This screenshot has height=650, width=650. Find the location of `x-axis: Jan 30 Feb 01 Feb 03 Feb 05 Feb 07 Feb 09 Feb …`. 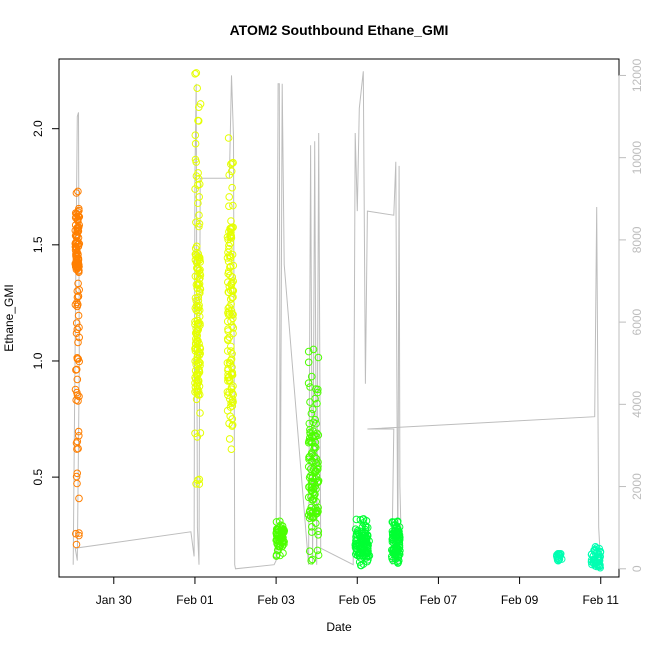

x-axis: Jan 30 Feb 01 Feb 03 Feb 05 Feb 07 Feb 09 Feb … is located at coordinates (357, 591).